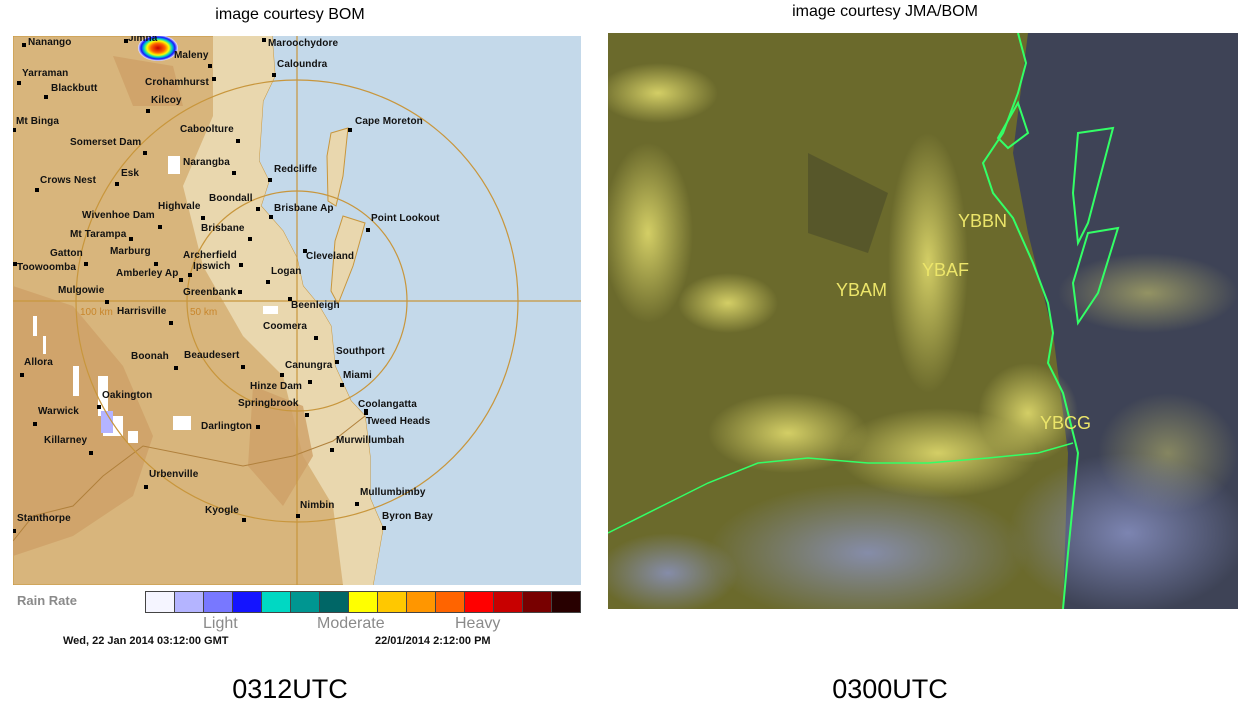 This screenshot has width=1255, height=723. What do you see at coordinates (290, 14) in the screenshot?
I see `left-caption: image courtesy BOM` at bounding box center [290, 14].